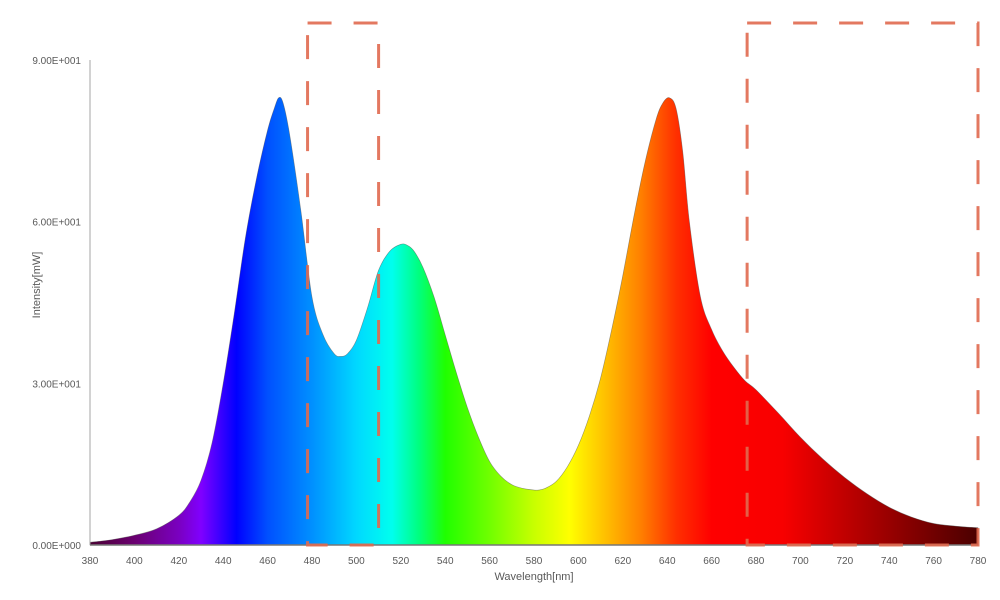 Image resolution: width=1000 pixels, height=600 pixels. I want to click on x-tick-label: 760, so click(933, 561).